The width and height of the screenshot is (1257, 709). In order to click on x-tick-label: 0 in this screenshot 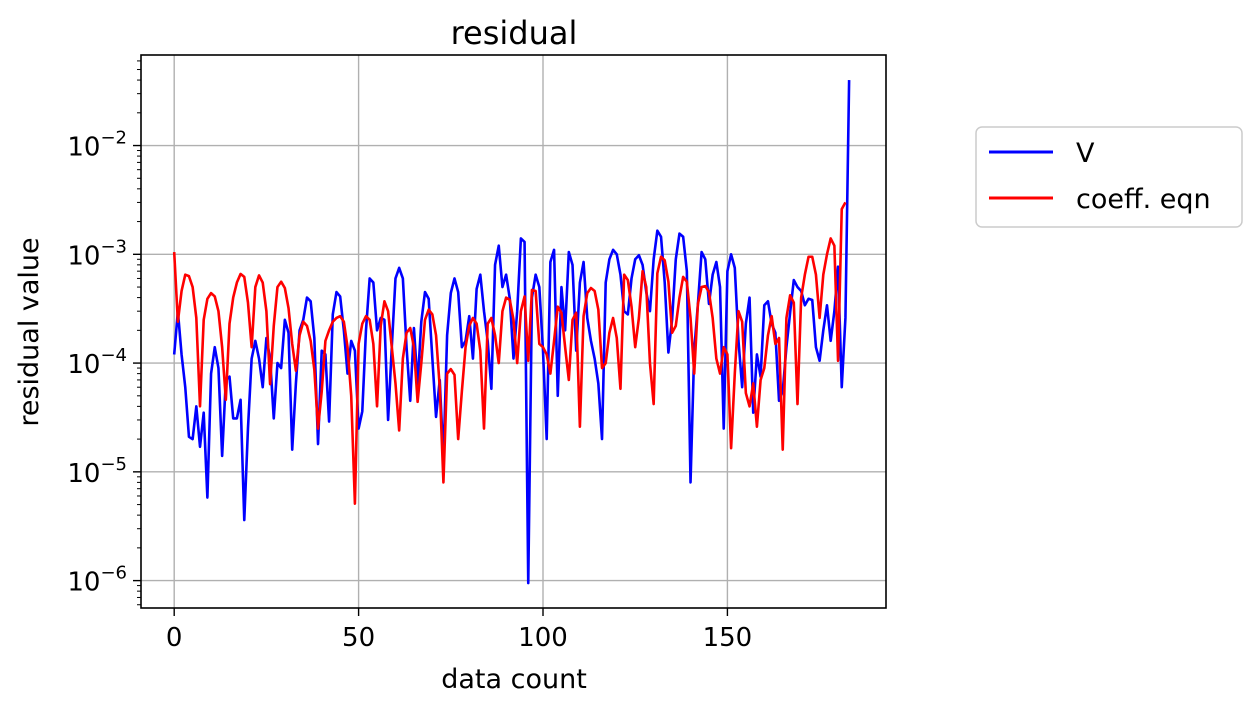, I will do `click(174, 638)`.